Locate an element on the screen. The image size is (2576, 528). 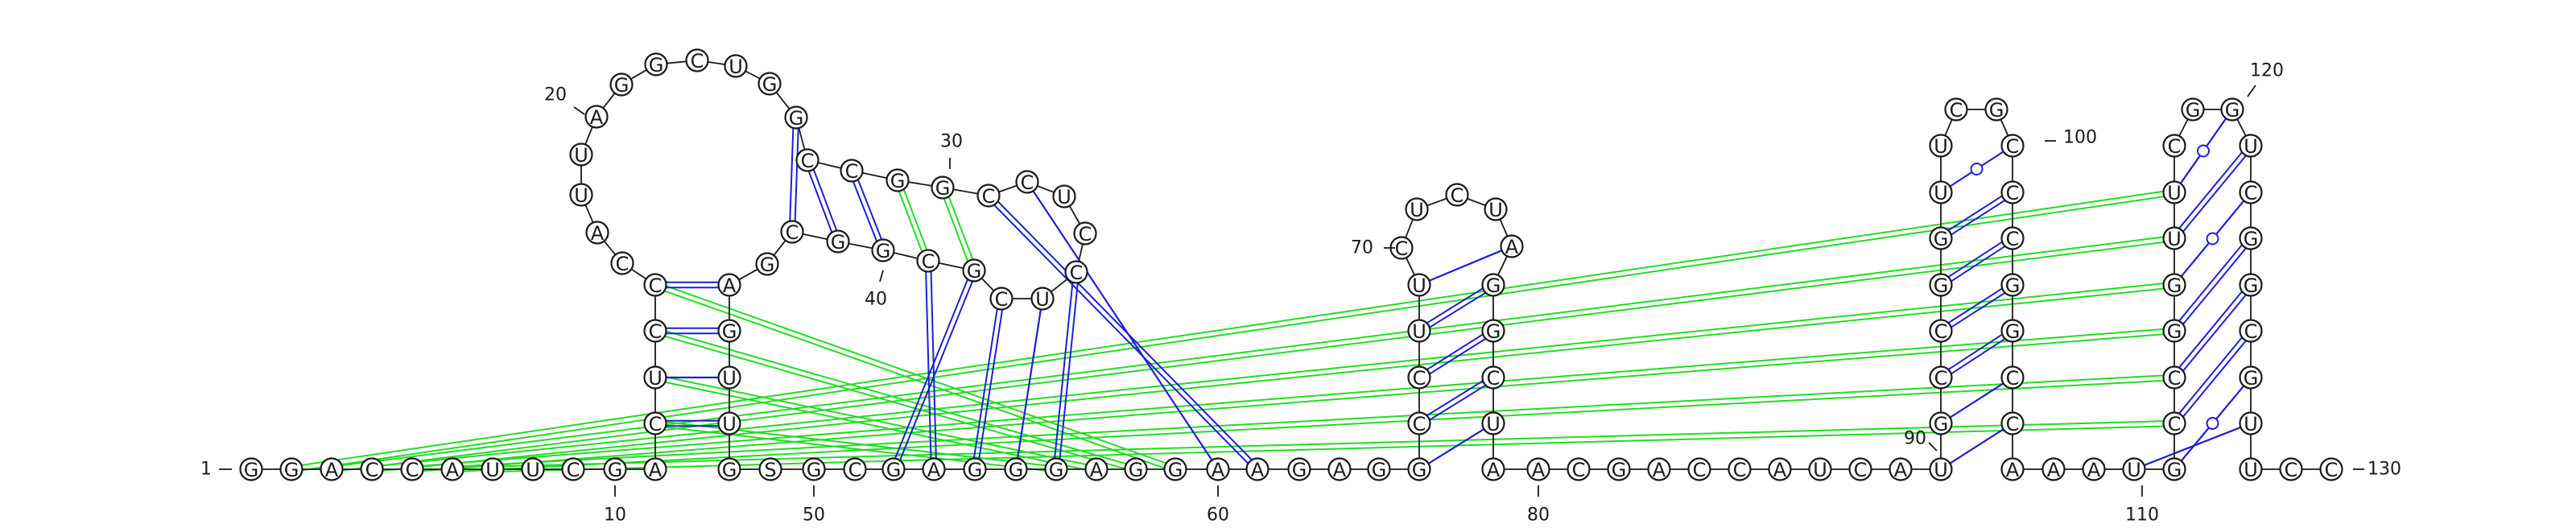
nucleotide-19: U is located at coordinates (581, 155).